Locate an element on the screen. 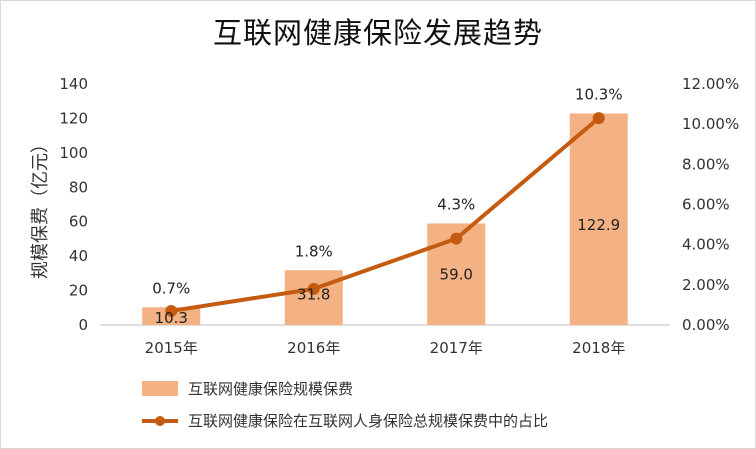 The width and height of the screenshot is (756, 449). x-tick-label: 2018年 is located at coordinates (598, 348).